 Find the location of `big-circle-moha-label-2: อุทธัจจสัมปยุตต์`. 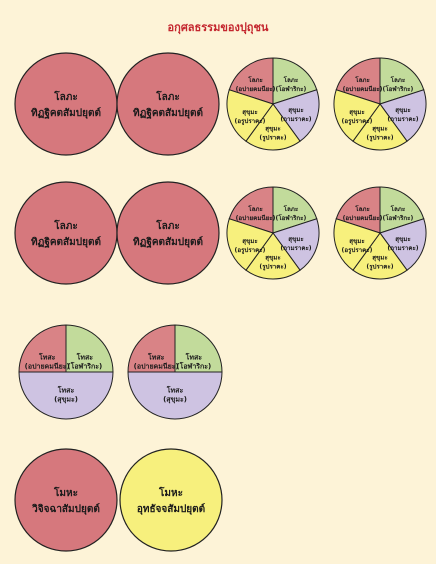

big-circle-moha-label-2: อุทธัจจสัมปยุตต์ is located at coordinates (171, 509).